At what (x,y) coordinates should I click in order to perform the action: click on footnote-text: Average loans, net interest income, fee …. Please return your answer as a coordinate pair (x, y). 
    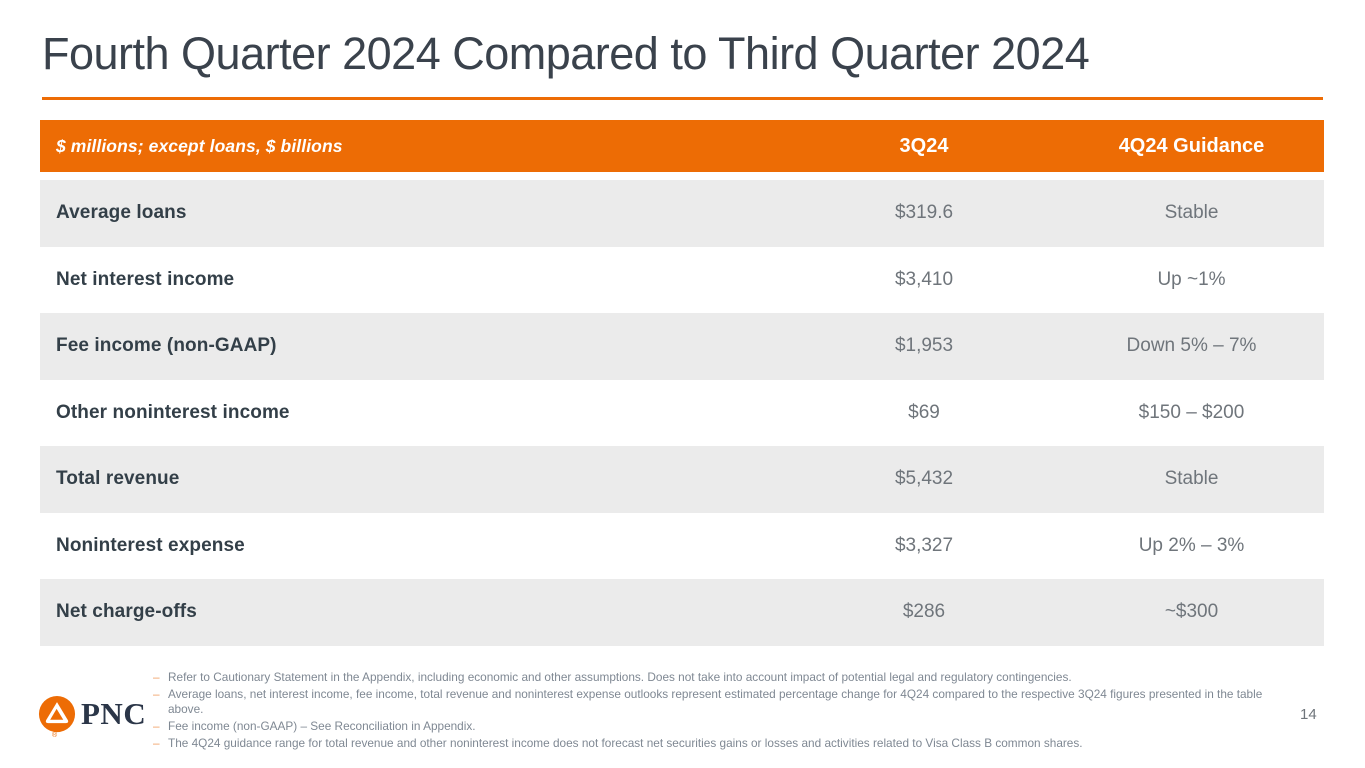
    Looking at the image, I should click on (715, 701).